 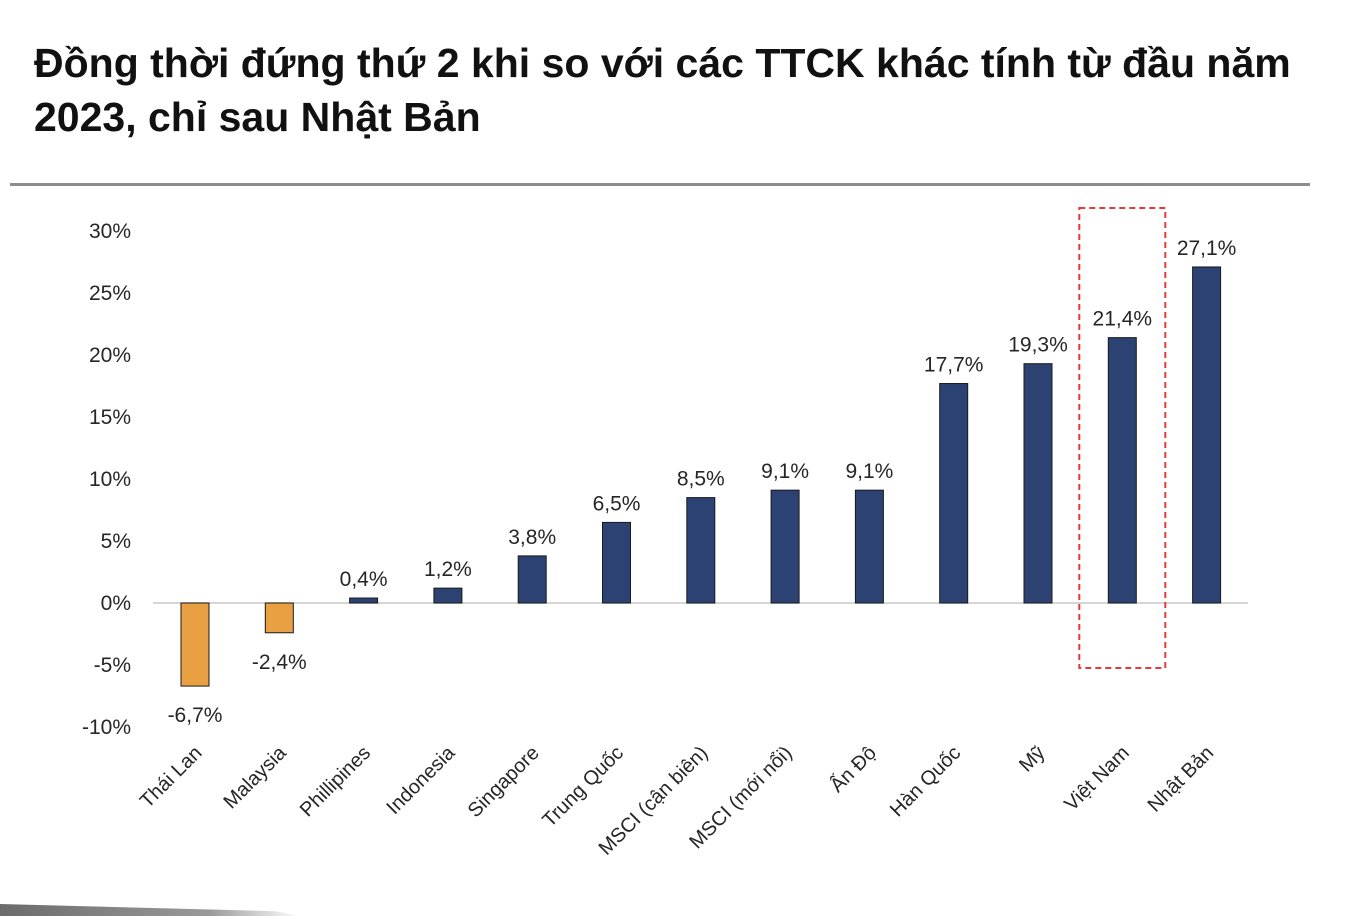 I want to click on data-label: 27,1%, so click(x=1207, y=248).